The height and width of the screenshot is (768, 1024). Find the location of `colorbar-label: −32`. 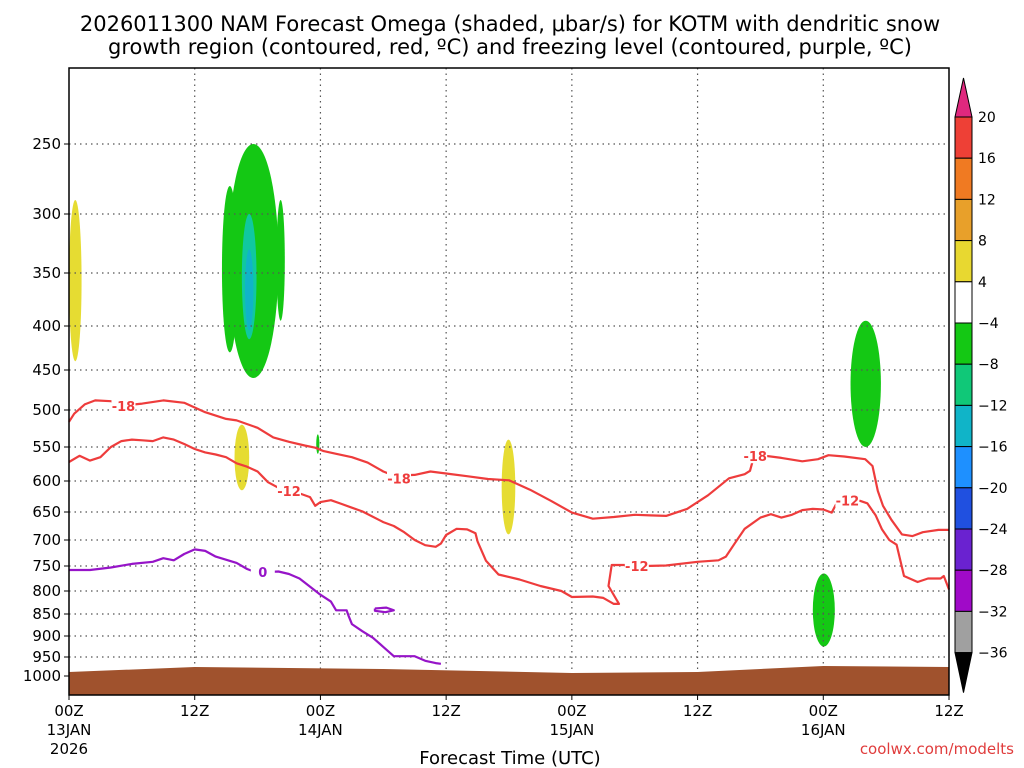

colorbar-label: −32 is located at coordinates (993, 612).